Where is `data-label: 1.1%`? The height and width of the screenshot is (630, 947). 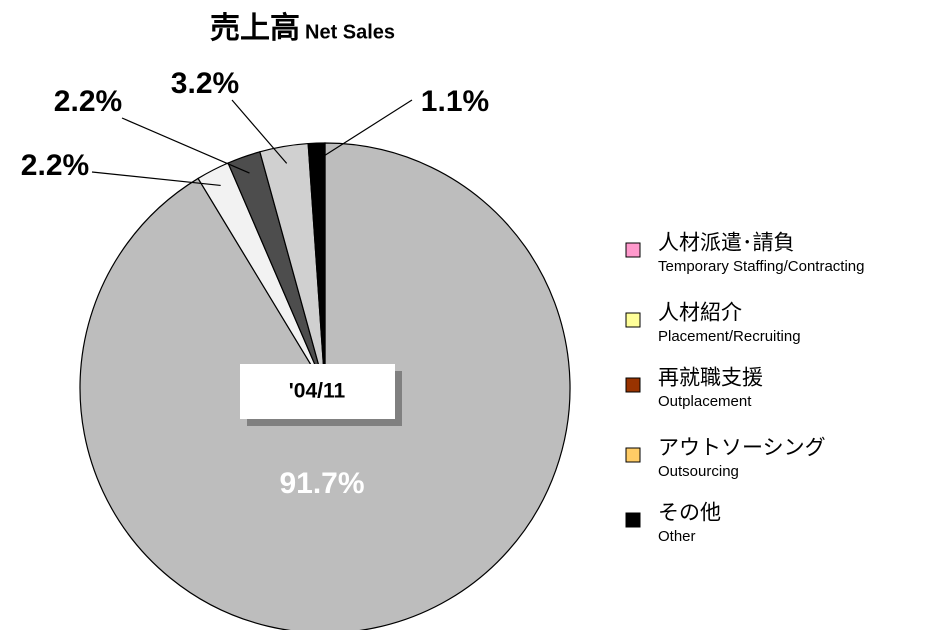 data-label: 1.1% is located at coordinates (455, 101).